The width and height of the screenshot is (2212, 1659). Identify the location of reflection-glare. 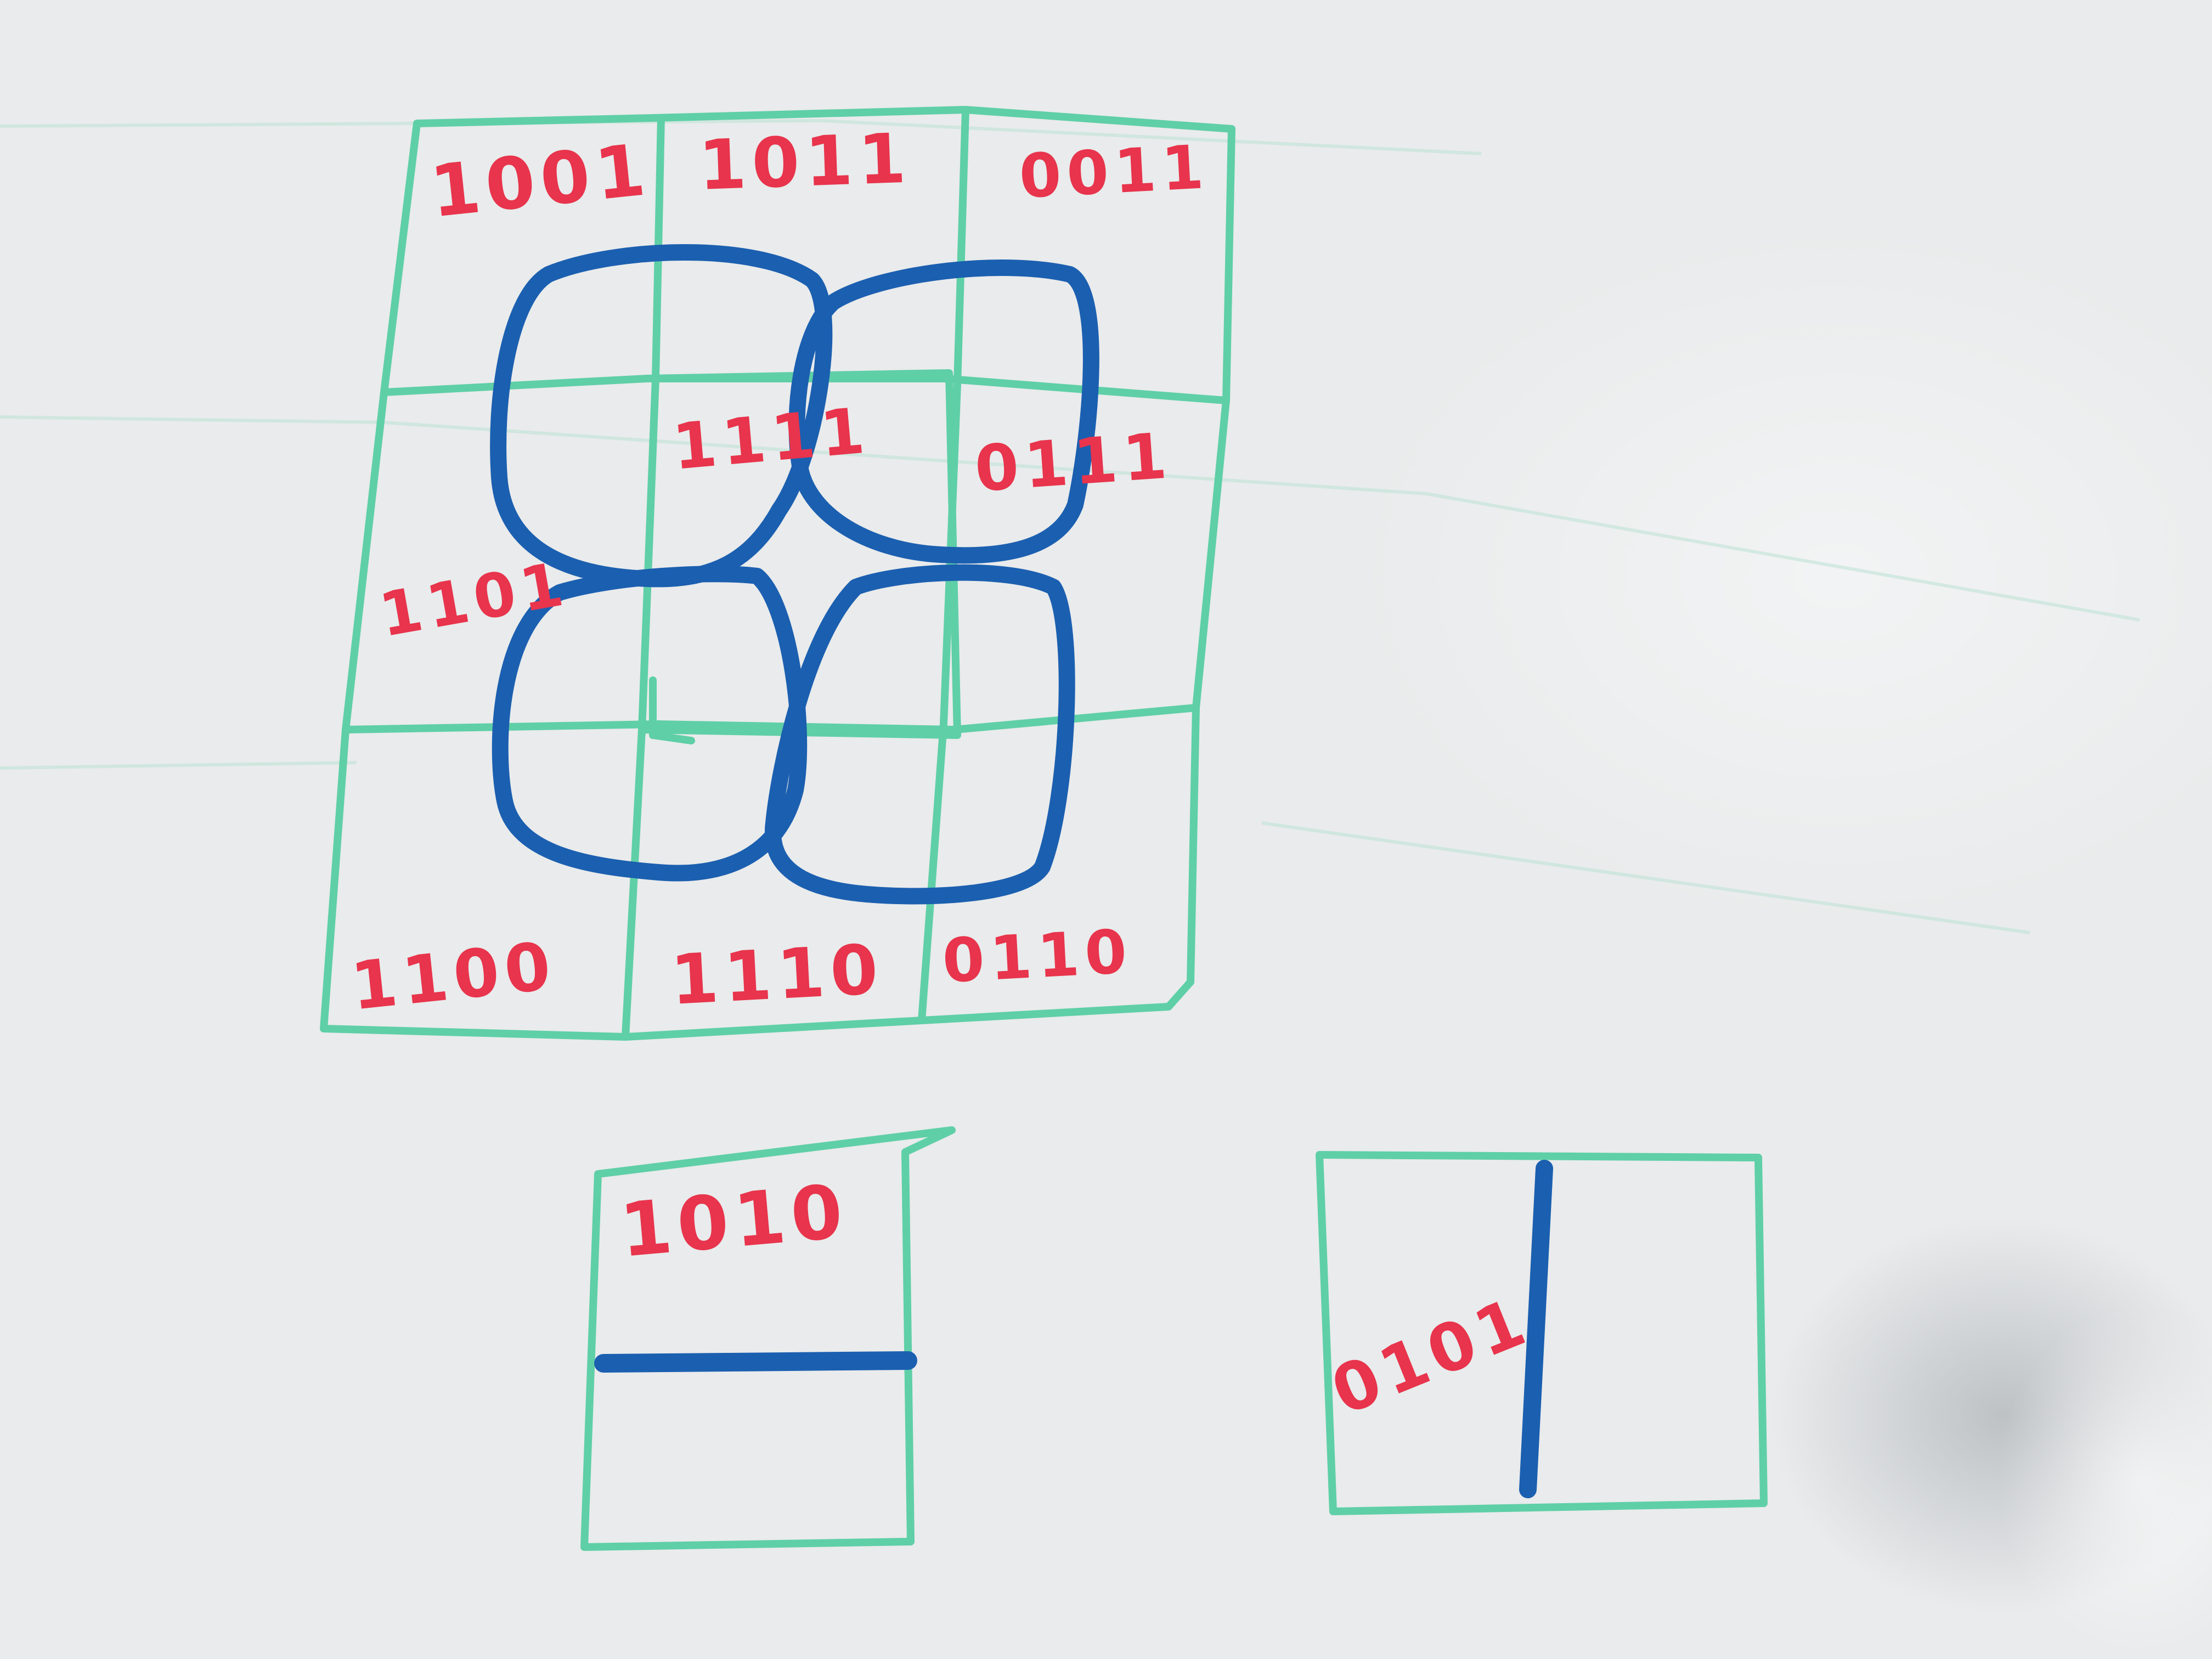
(2104, 1482).